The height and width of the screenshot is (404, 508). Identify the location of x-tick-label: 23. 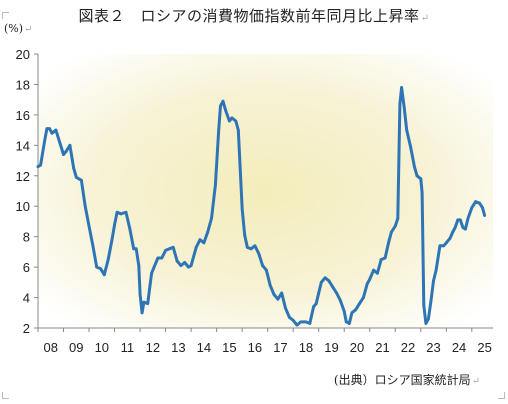
(433, 347).